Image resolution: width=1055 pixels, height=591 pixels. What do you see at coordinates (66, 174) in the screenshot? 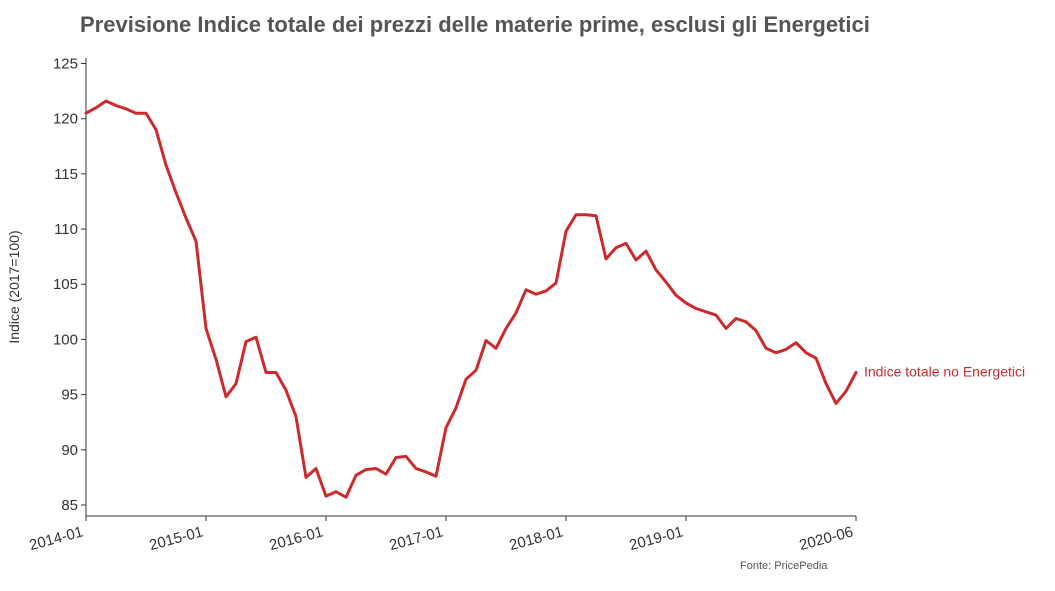
I see `y-tick-label: 115` at bounding box center [66, 174].